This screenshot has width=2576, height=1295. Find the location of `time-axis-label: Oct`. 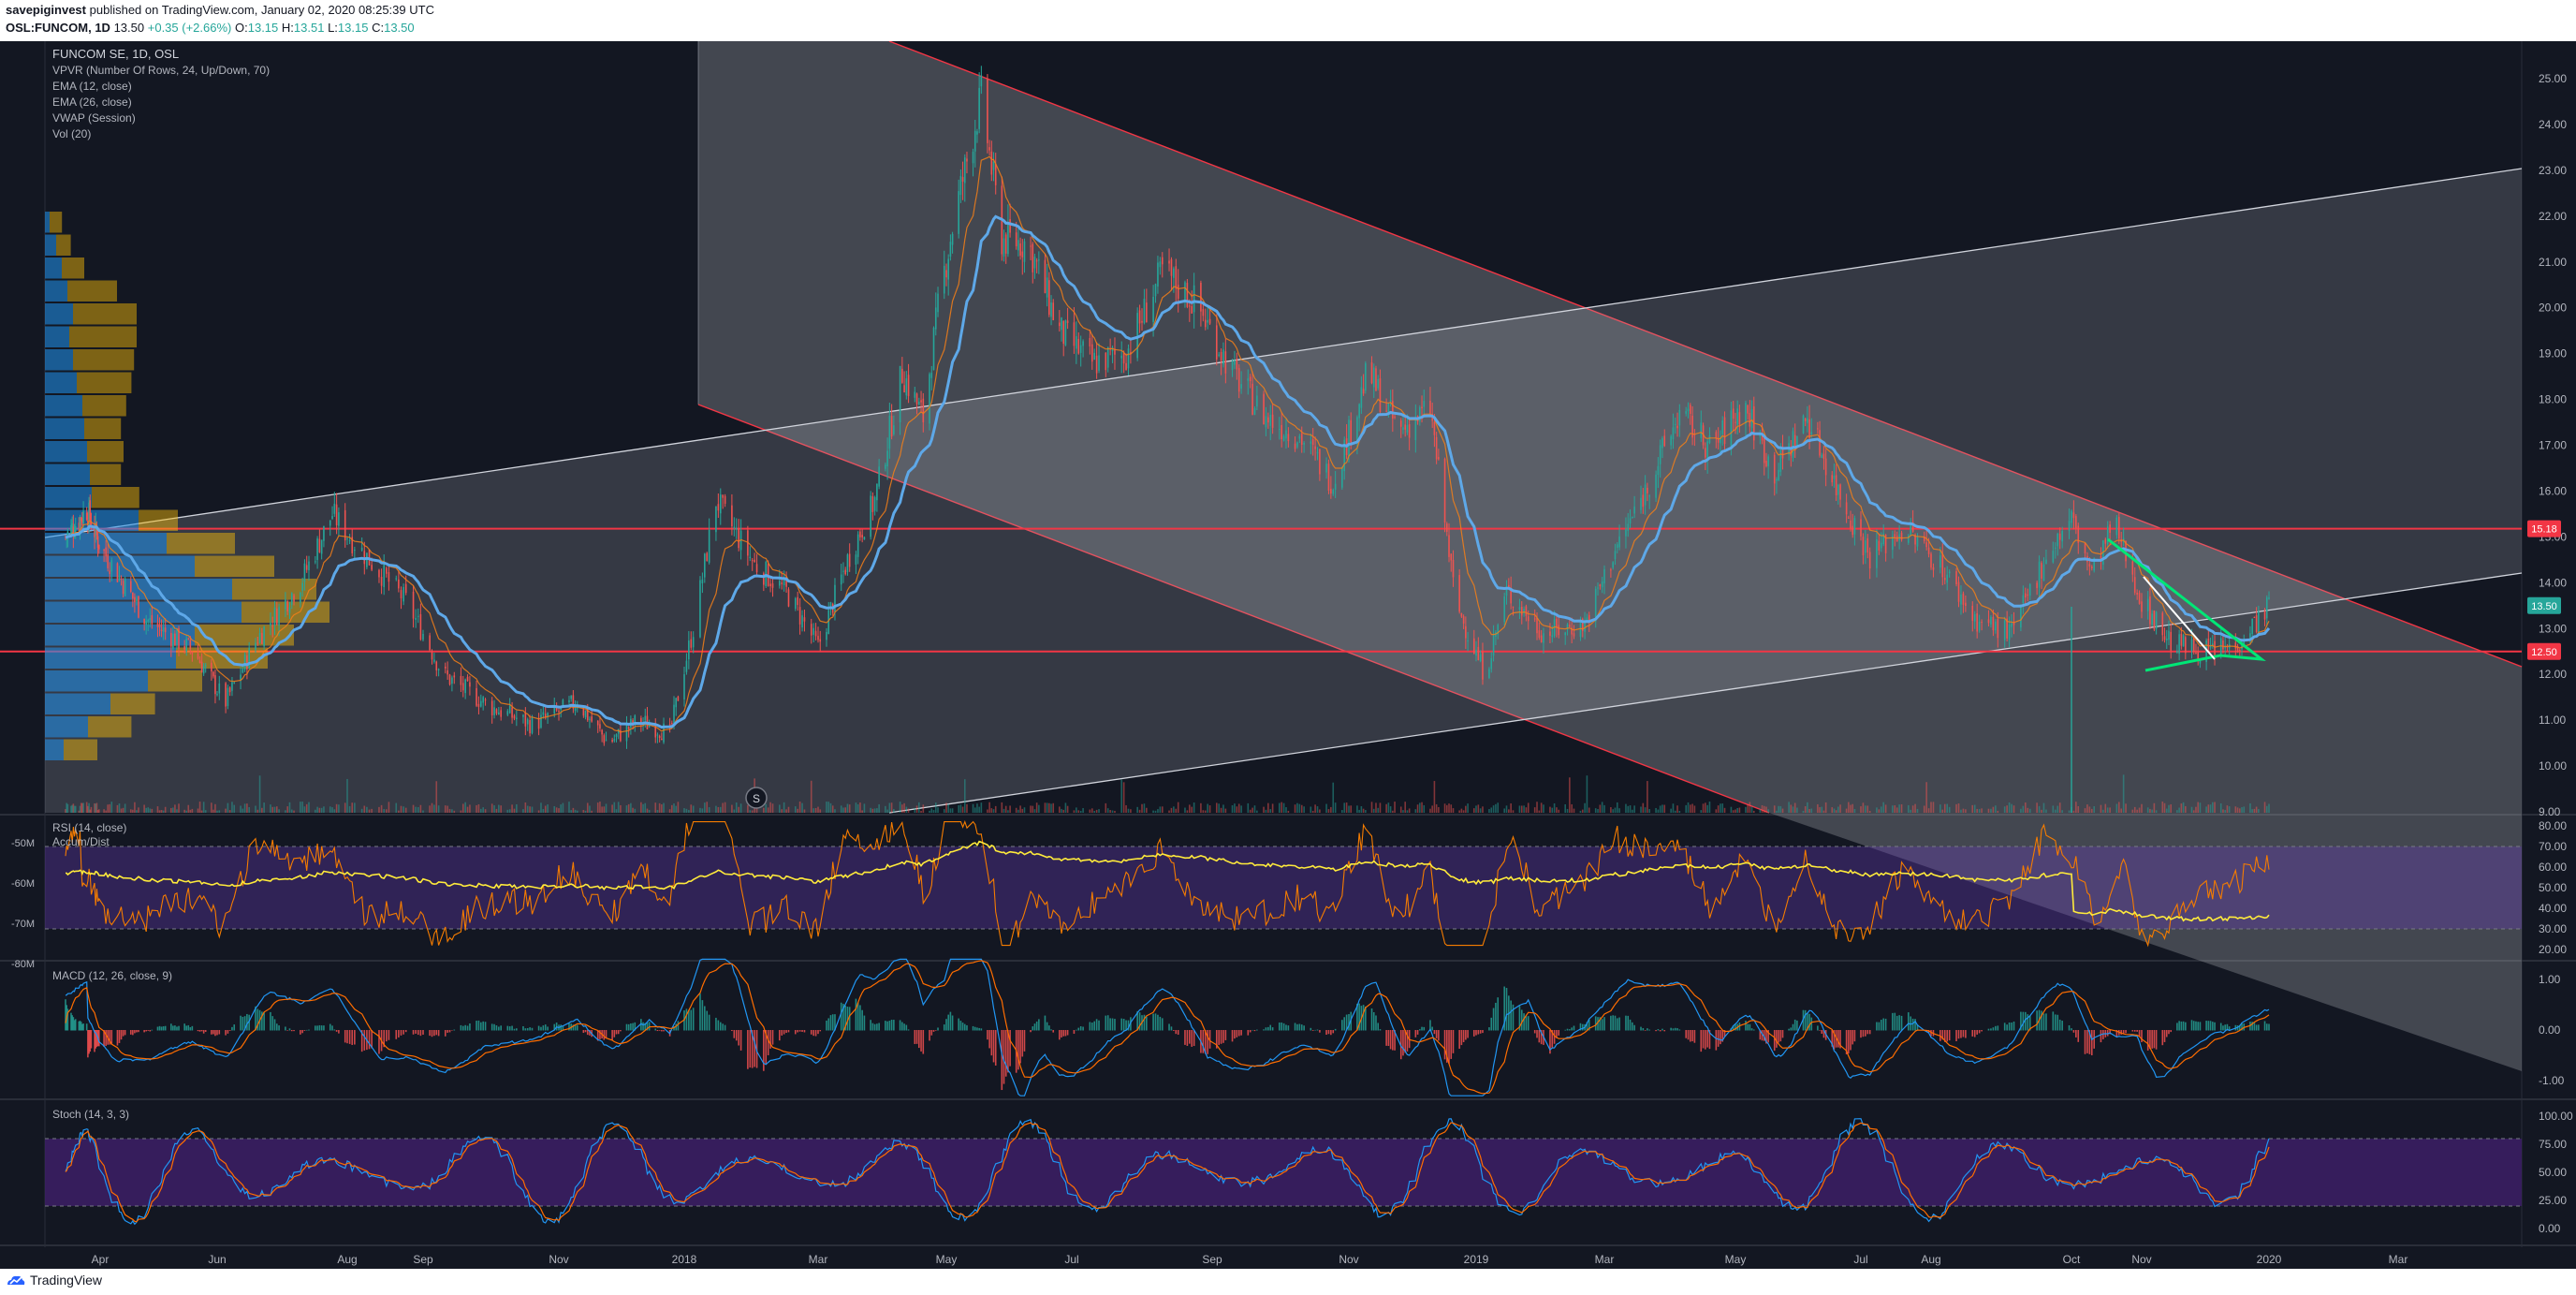

time-axis-label: Oct is located at coordinates (2072, 1259).